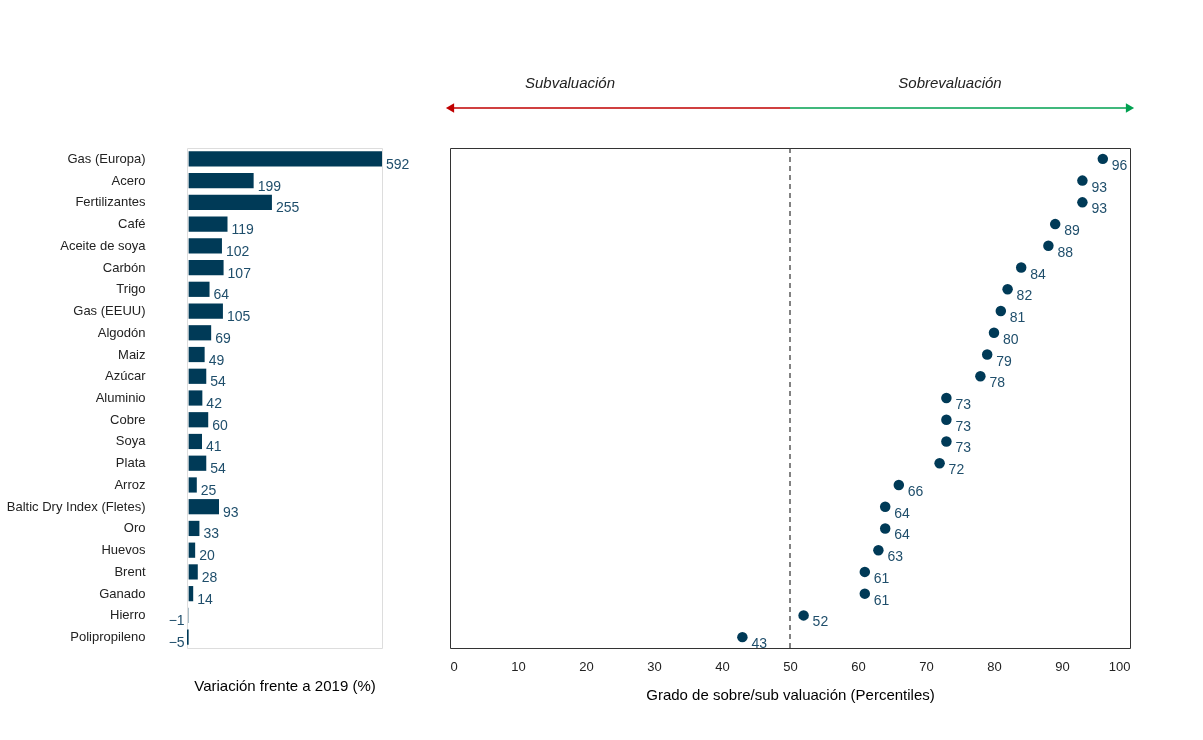 The height and width of the screenshot is (740, 1203). What do you see at coordinates (1062, 666) in the screenshot?
I see `x-tick-label: 90` at bounding box center [1062, 666].